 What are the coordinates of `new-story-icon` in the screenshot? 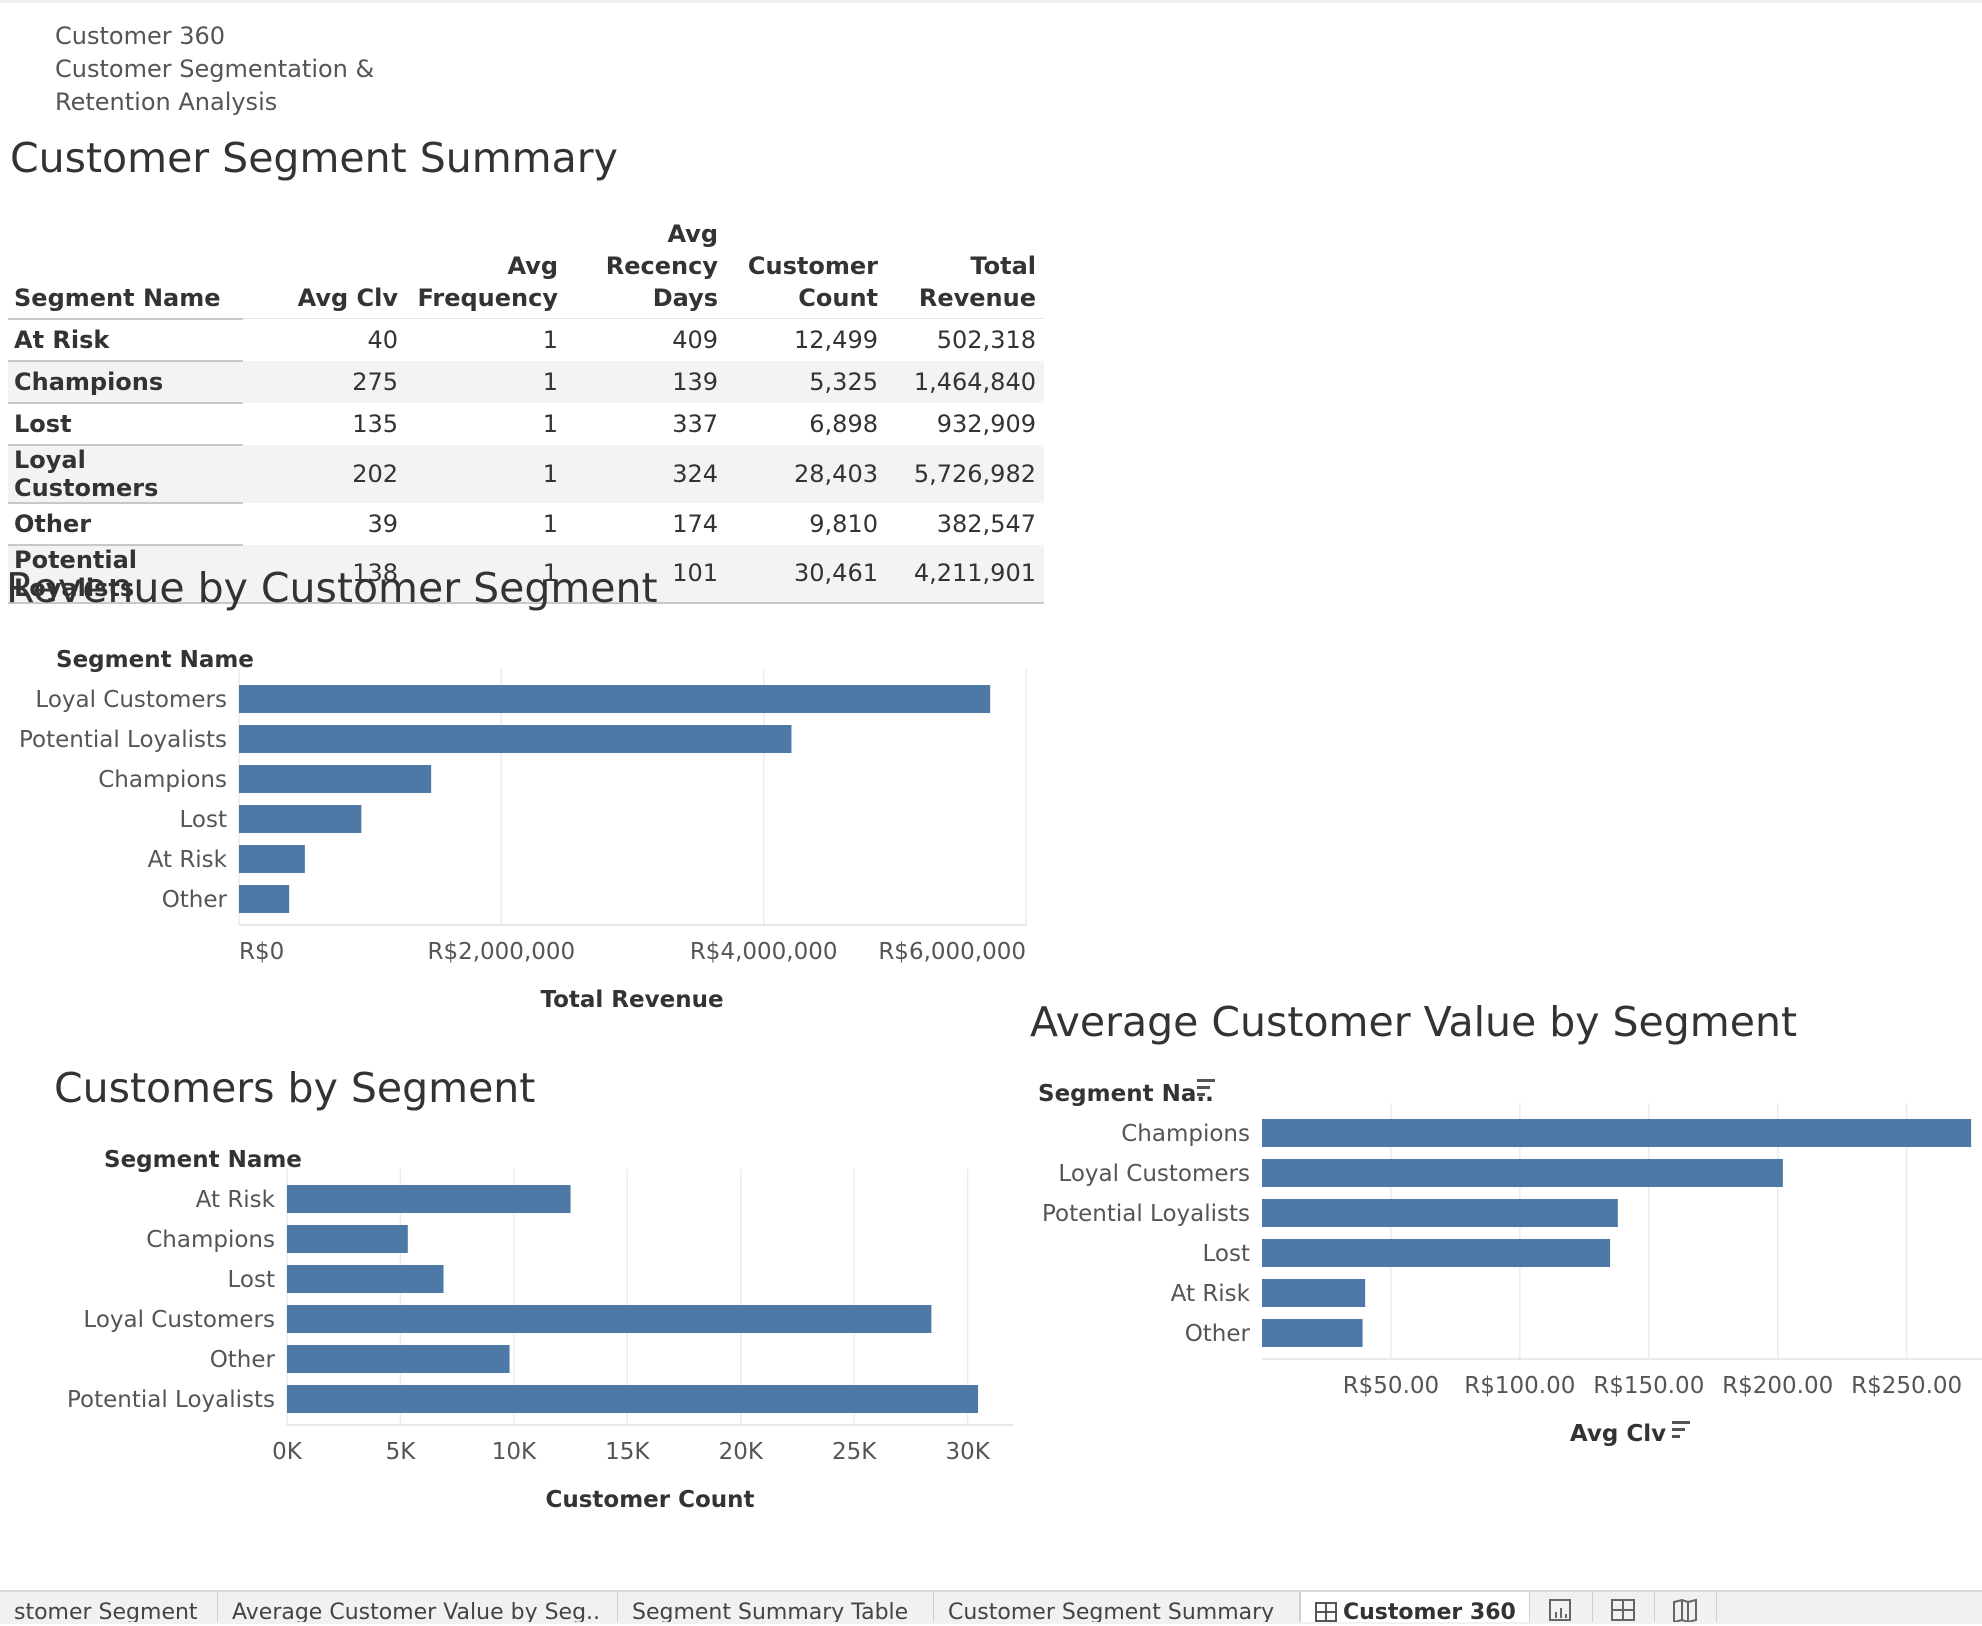 It's located at (1685, 1611).